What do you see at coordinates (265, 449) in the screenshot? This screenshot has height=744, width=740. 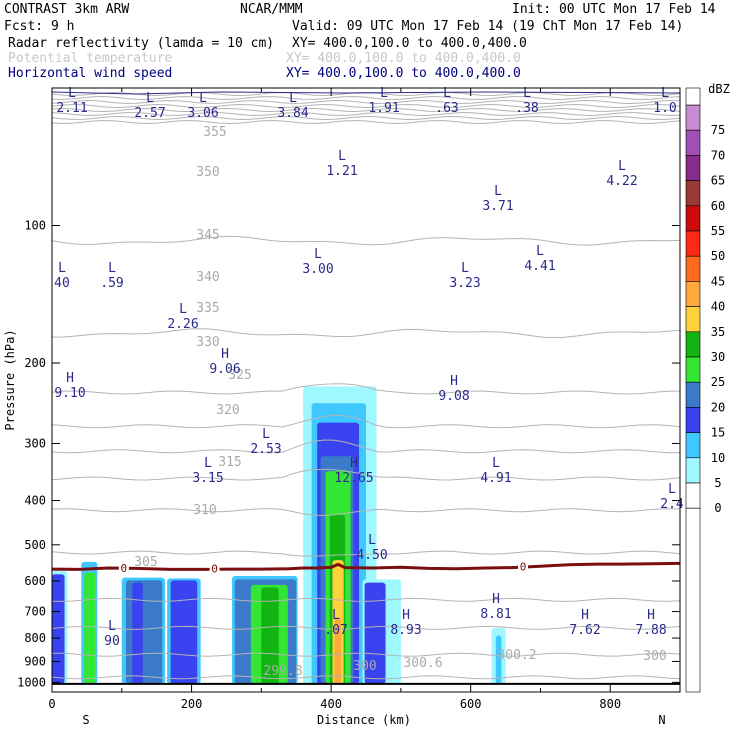 I see `wind-extremum-value: 2.53` at bounding box center [265, 449].